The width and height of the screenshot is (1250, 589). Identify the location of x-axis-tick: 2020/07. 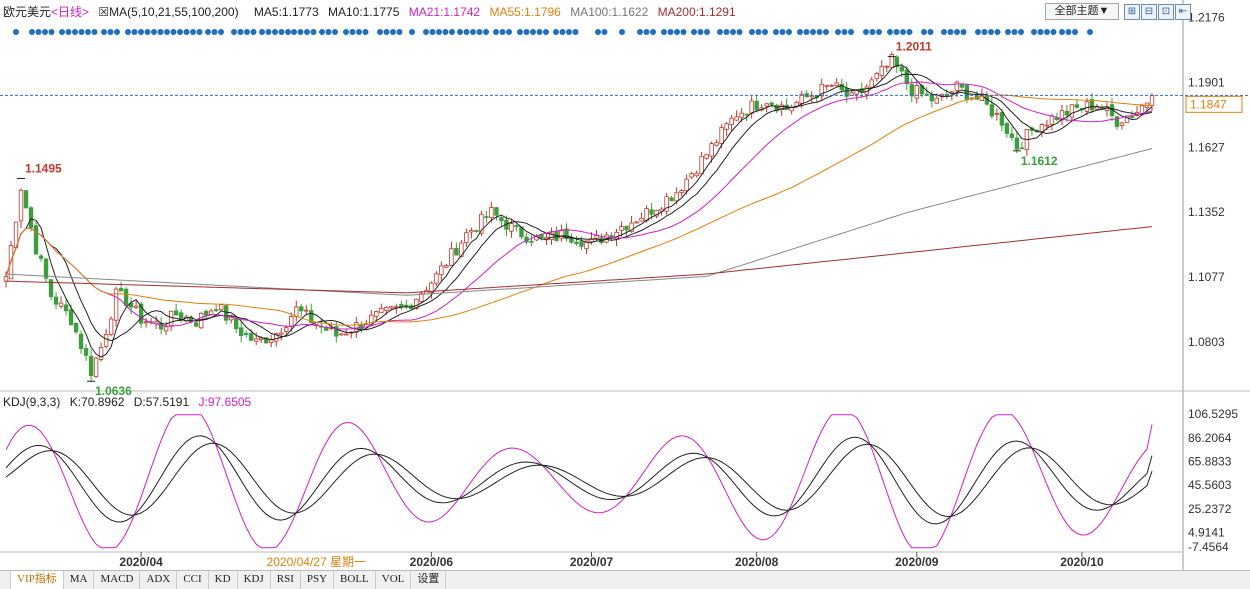
(592, 562).